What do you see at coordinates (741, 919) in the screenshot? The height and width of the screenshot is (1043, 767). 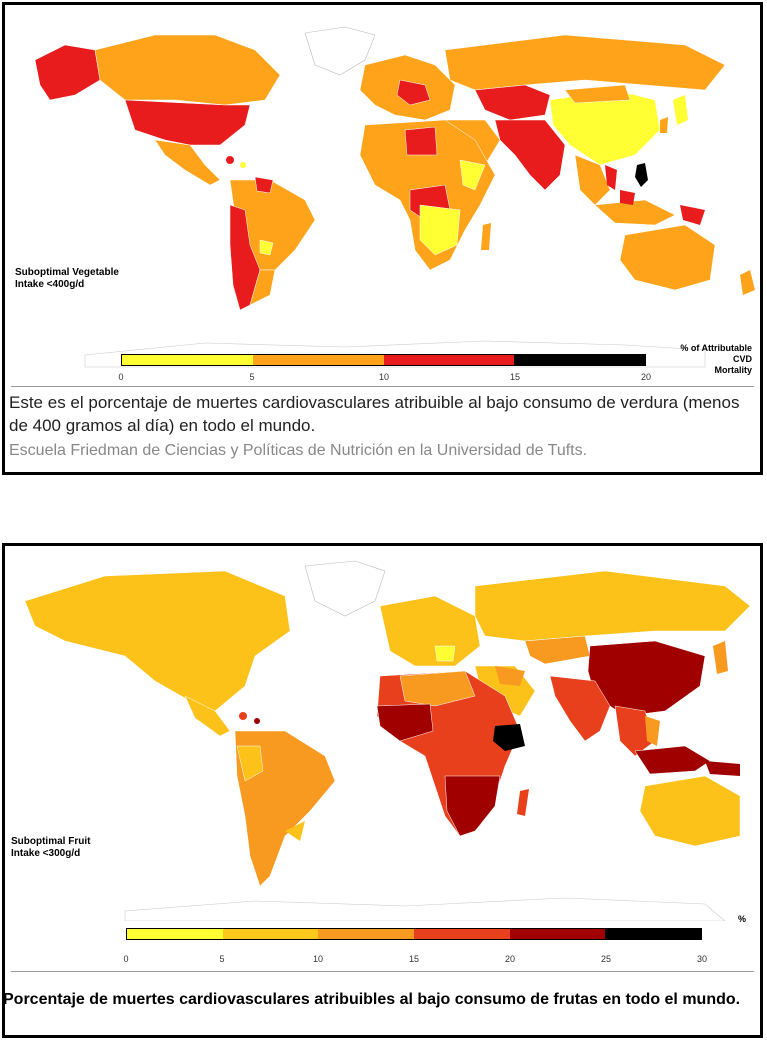 I see `fruit-legend-title: %` at bounding box center [741, 919].